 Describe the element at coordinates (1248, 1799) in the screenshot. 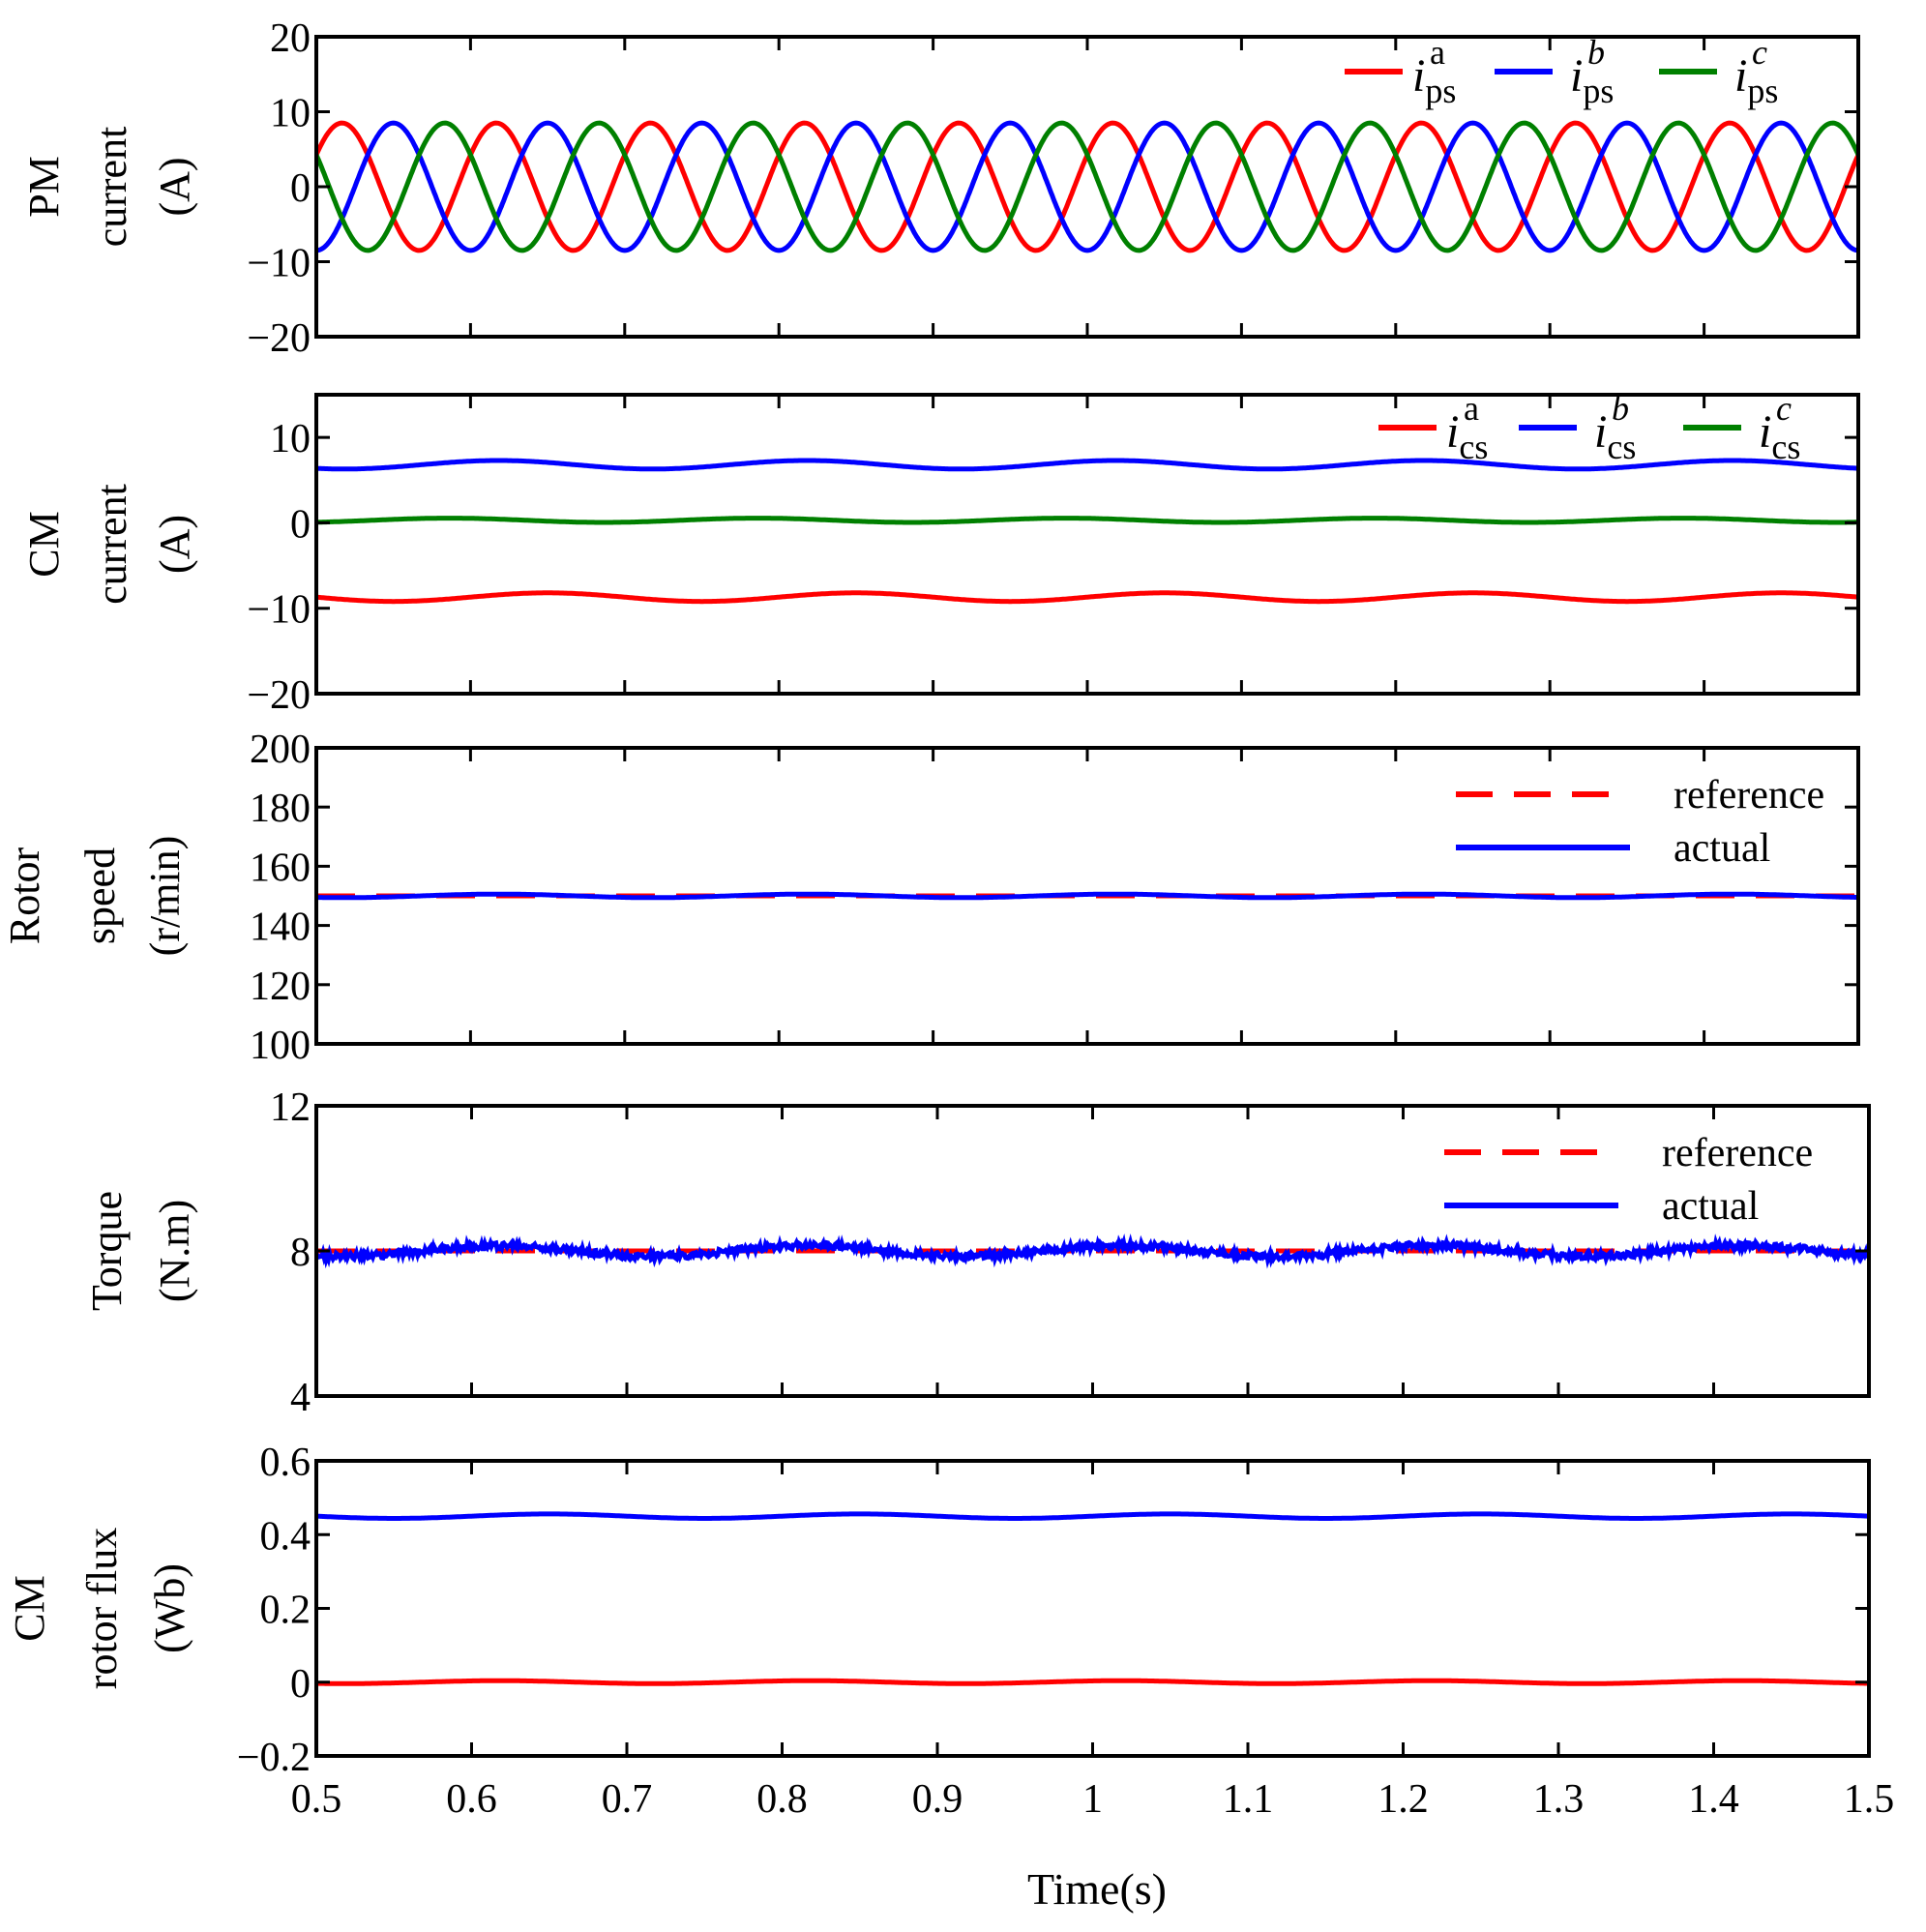

I see `x-tick-label: 1.1` at that location.